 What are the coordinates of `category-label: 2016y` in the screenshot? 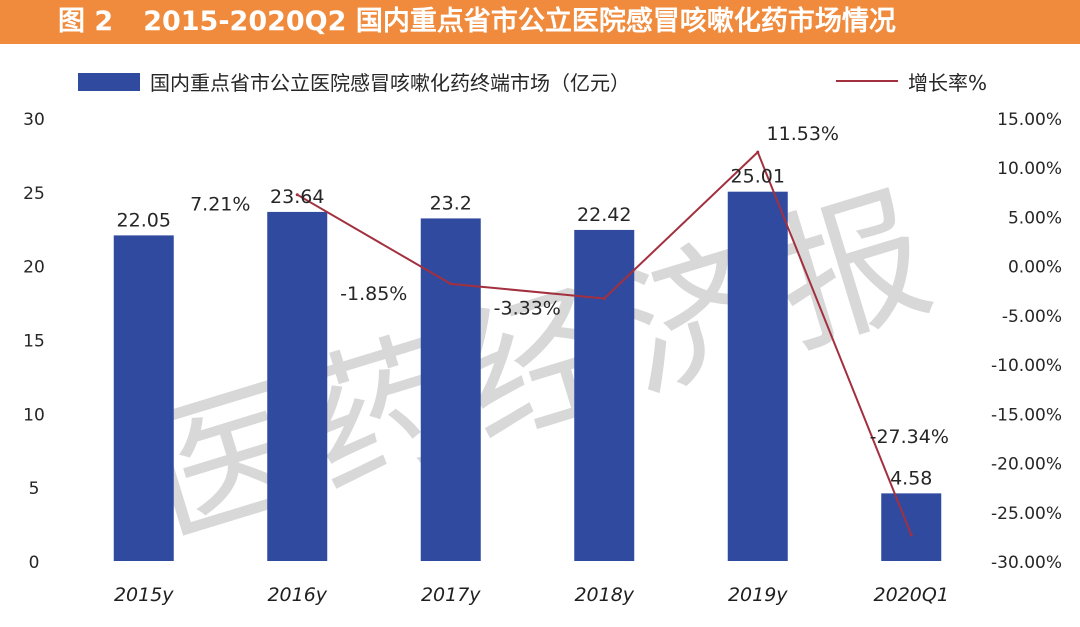 It's located at (297, 595).